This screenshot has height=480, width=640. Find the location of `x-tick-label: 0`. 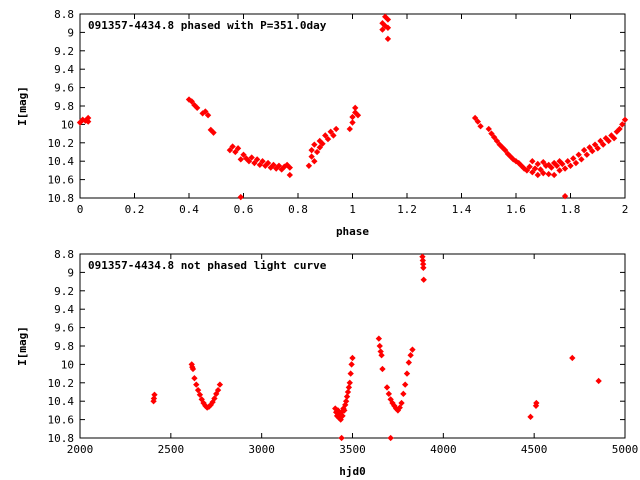

x-tick-label: 0 is located at coordinates (80, 209).